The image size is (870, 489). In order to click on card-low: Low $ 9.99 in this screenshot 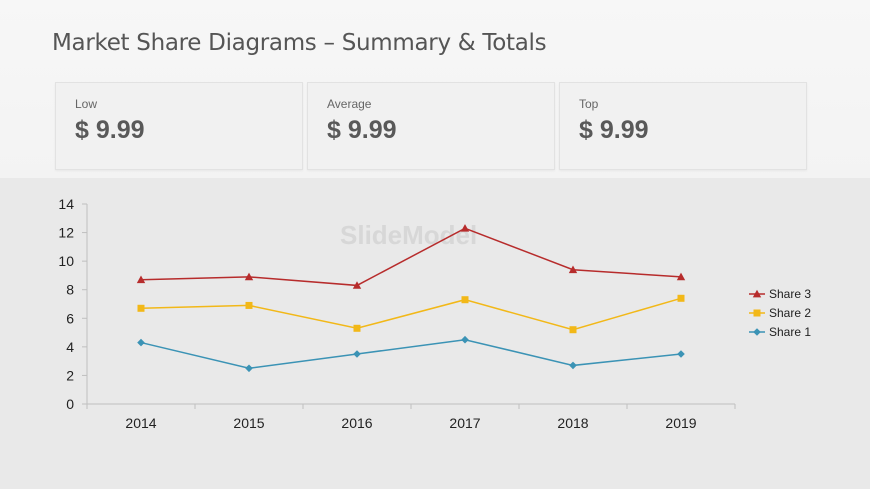, I will do `click(179, 126)`.